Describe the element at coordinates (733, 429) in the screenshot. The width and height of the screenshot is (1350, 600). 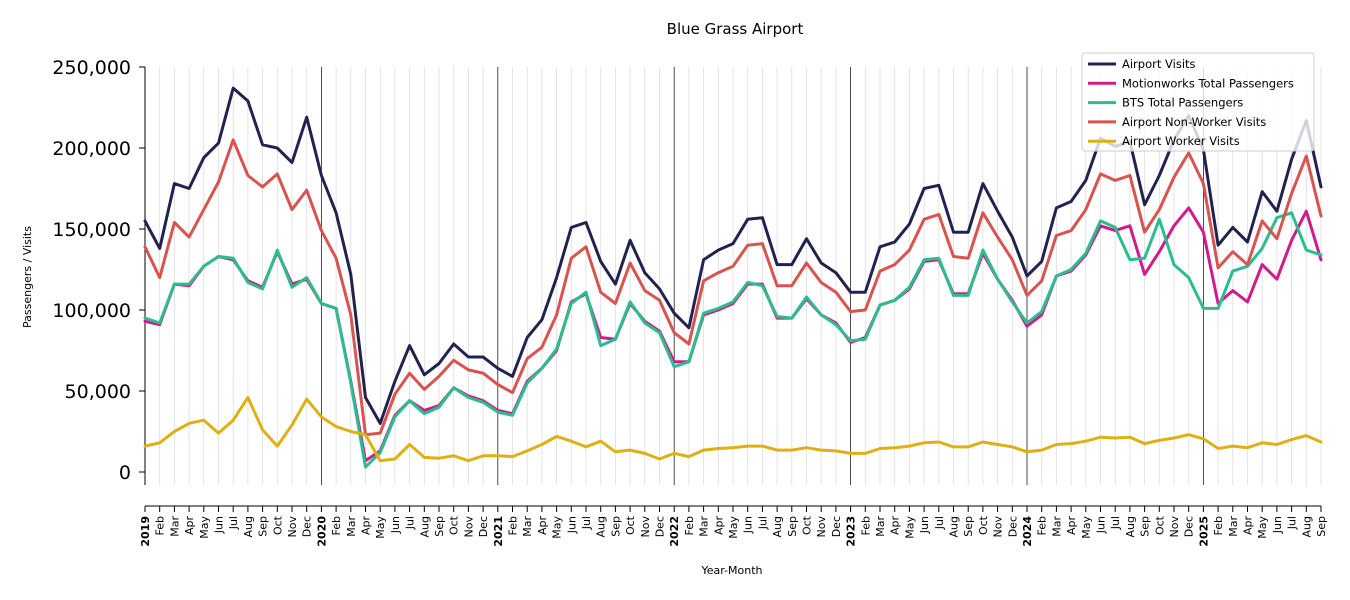
I see `series-line-airport-worker-visits` at that location.